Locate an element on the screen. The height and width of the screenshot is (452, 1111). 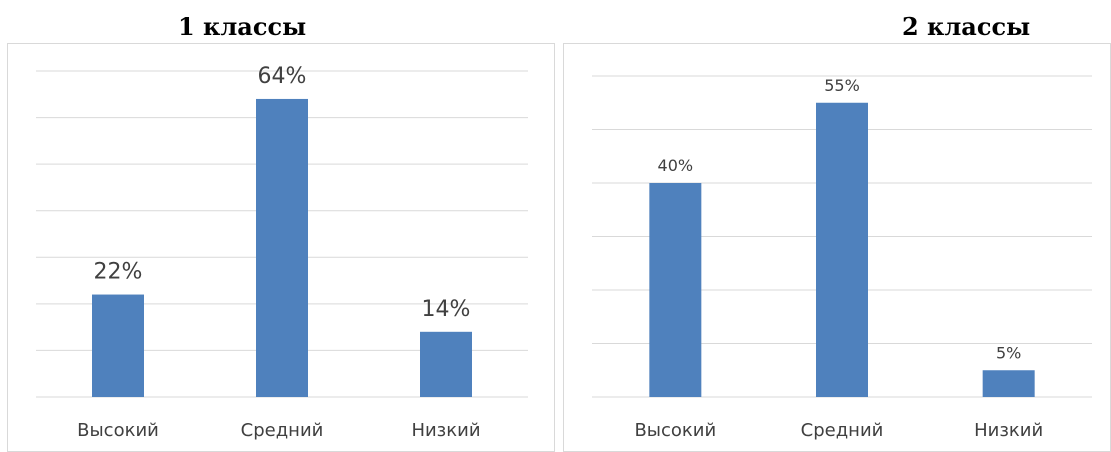
chart-2-category-label-2: Средний is located at coordinates (842, 430).